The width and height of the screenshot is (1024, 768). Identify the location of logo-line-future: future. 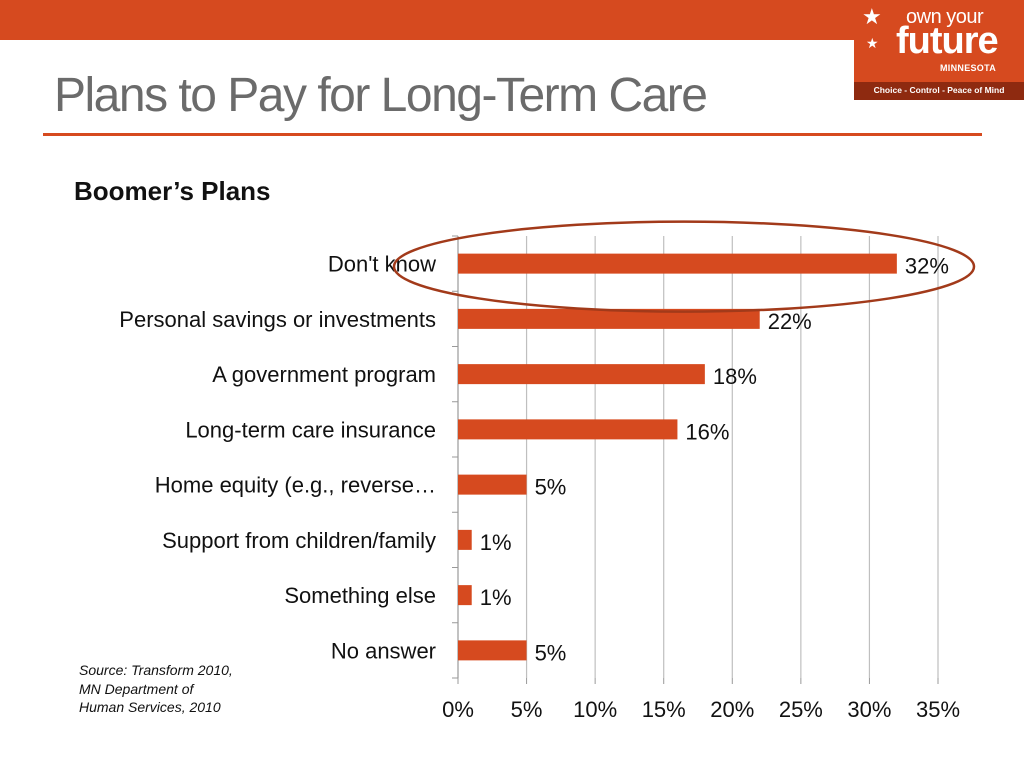
(947, 41).